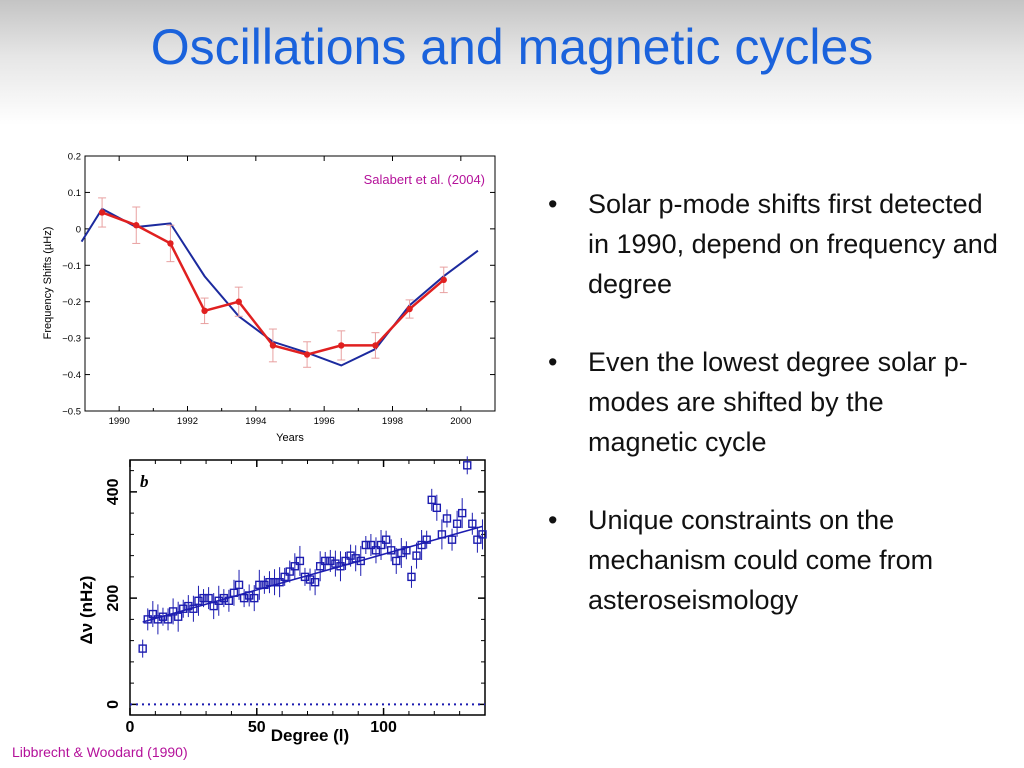  What do you see at coordinates (113, 704) in the screenshot?
I see `chart2-y-tick-label: 0` at bounding box center [113, 704].